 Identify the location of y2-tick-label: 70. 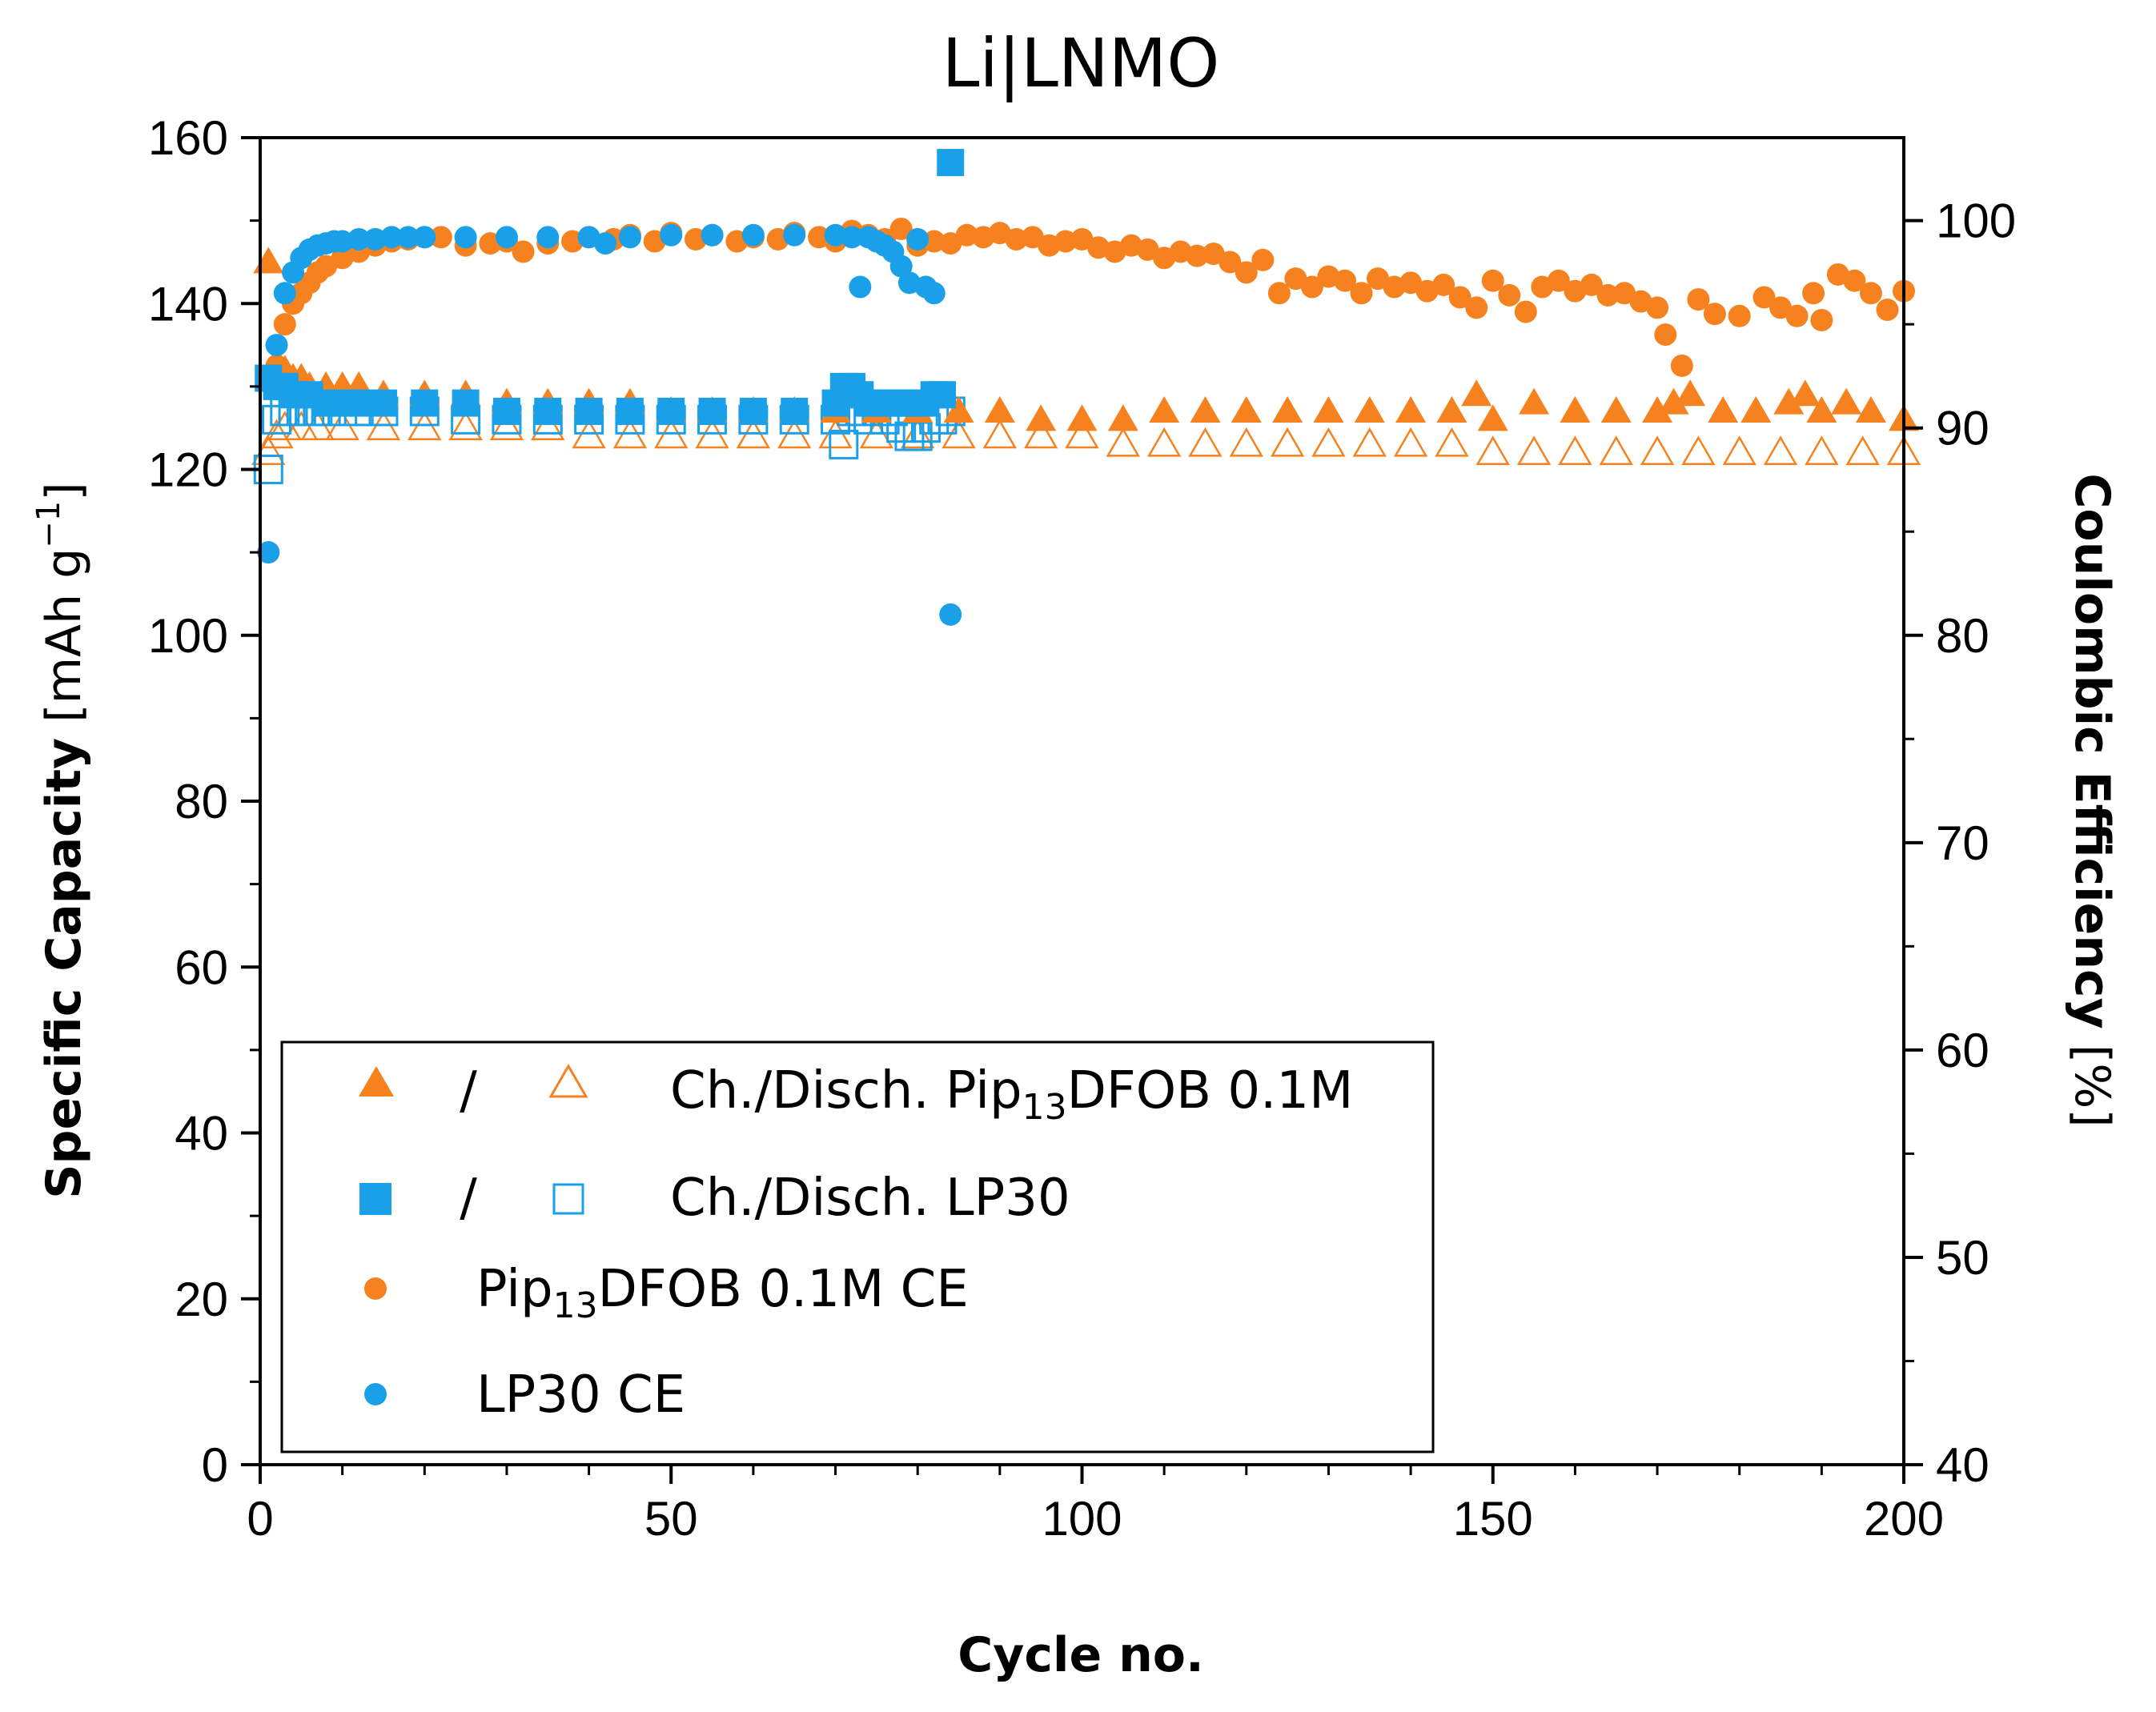
(1962, 843).